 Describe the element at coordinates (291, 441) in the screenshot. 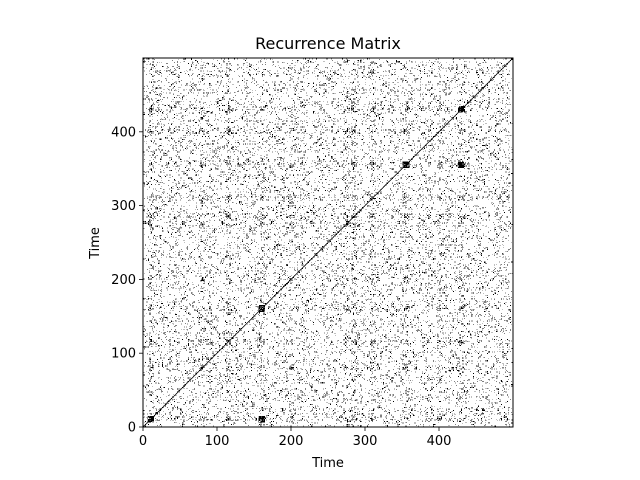

I see `x-tick-label: 200` at that location.